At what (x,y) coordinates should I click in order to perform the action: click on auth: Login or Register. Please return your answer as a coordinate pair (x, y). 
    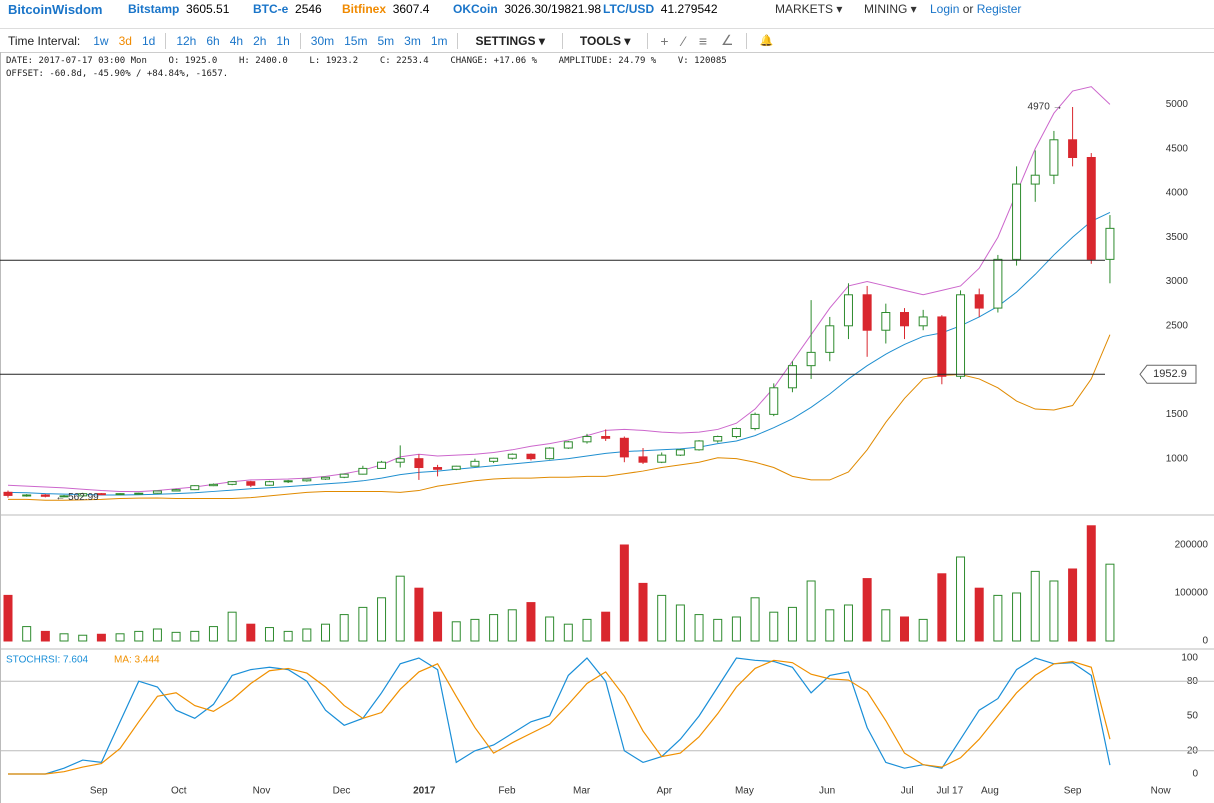
    Looking at the image, I should click on (975, 9).